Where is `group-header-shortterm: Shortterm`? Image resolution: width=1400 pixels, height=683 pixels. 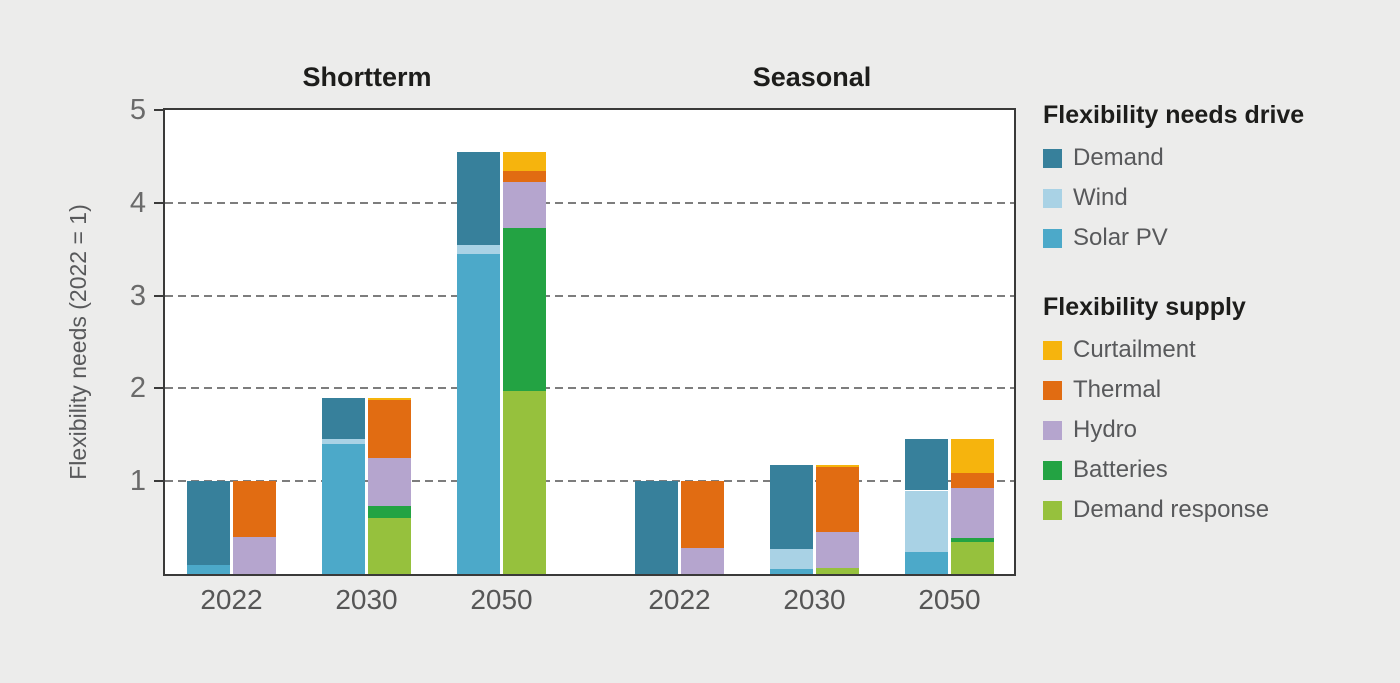
group-header-shortterm: Shortterm is located at coordinates (367, 77).